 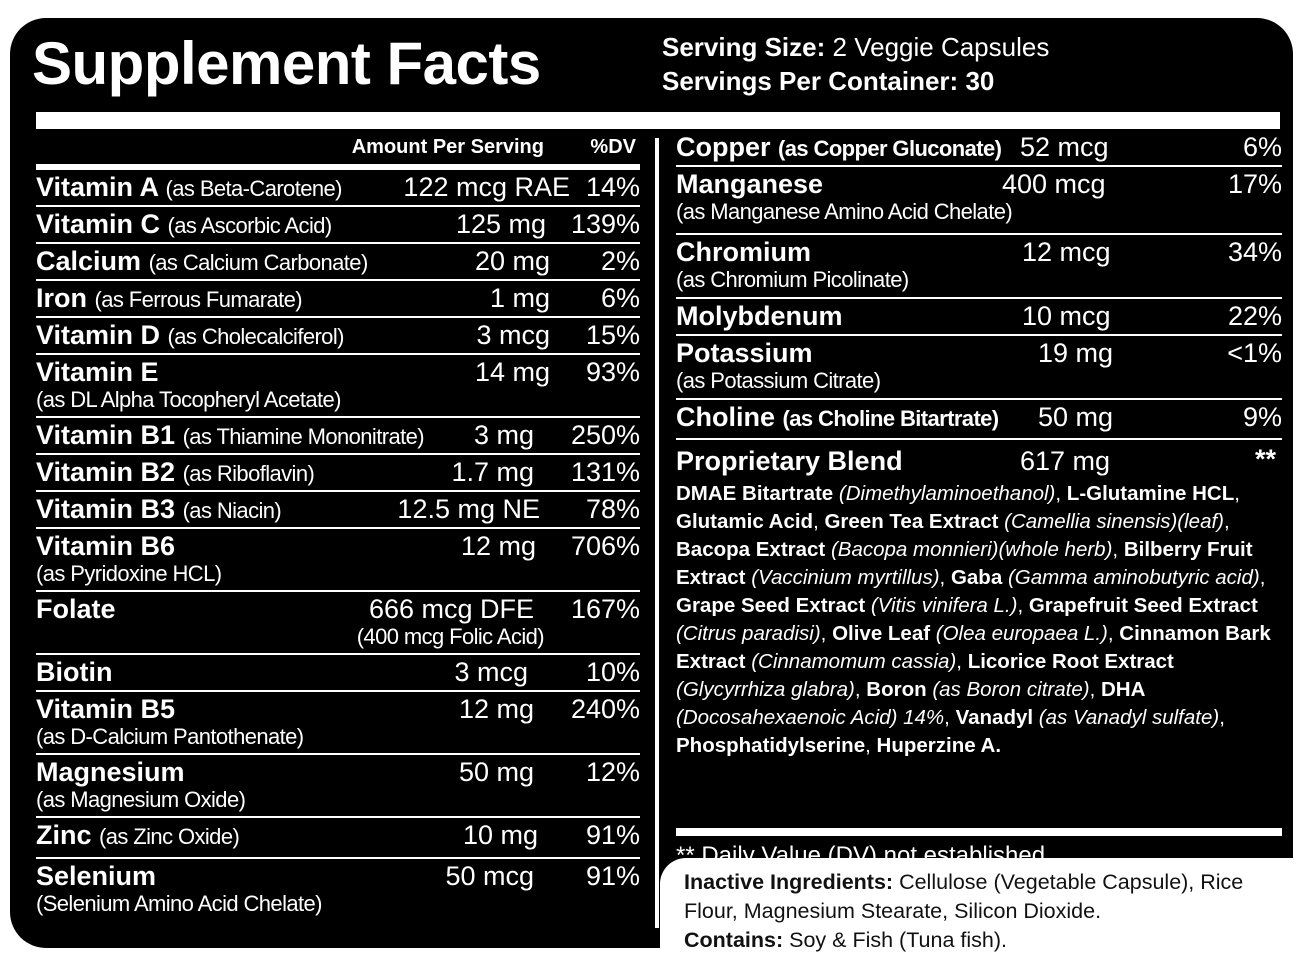 What do you see at coordinates (971, 549) in the screenshot?
I see `blend-ingredient-detail: (Bacopa monnieri)(whole herb)` at bounding box center [971, 549].